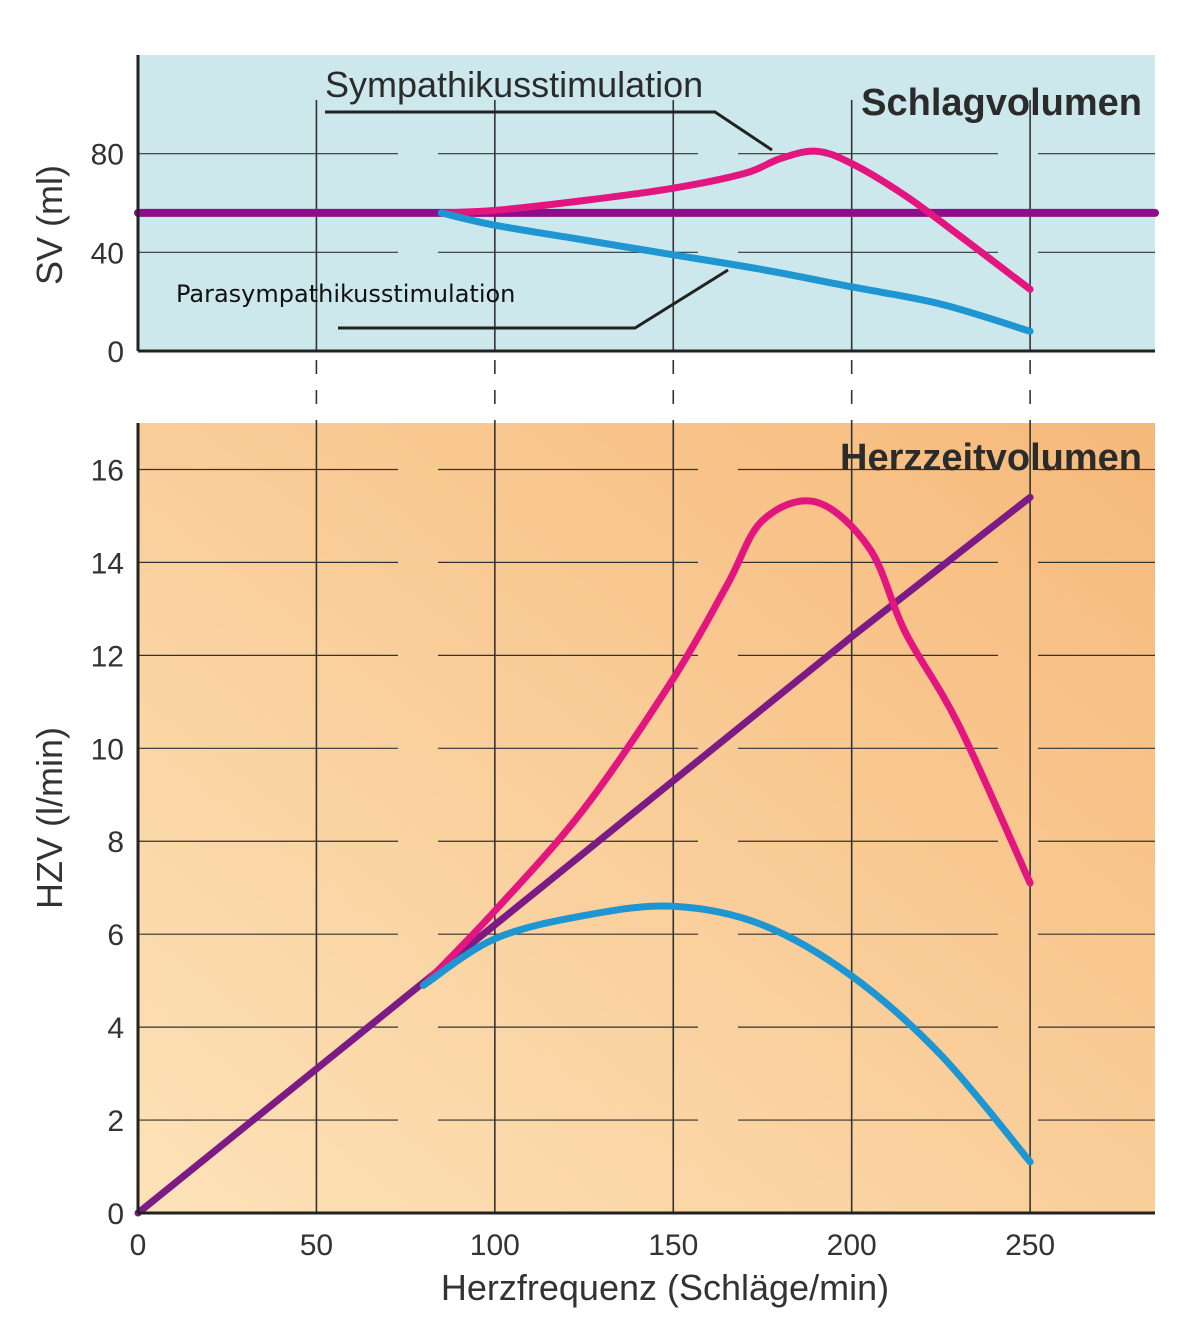 The height and width of the screenshot is (1336, 1200). What do you see at coordinates (115, 842) in the screenshot?
I see `hzv-y-tick-label: 8` at bounding box center [115, 842].